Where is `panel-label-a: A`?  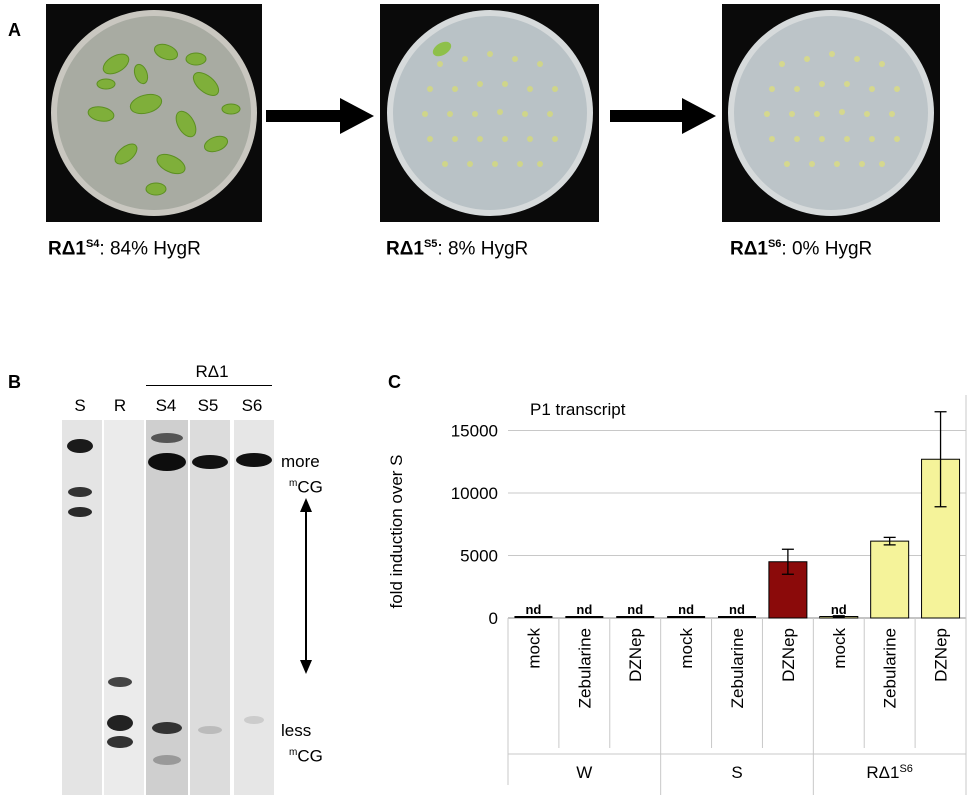 panel-label-a: A is located at coordinates (14, 30).